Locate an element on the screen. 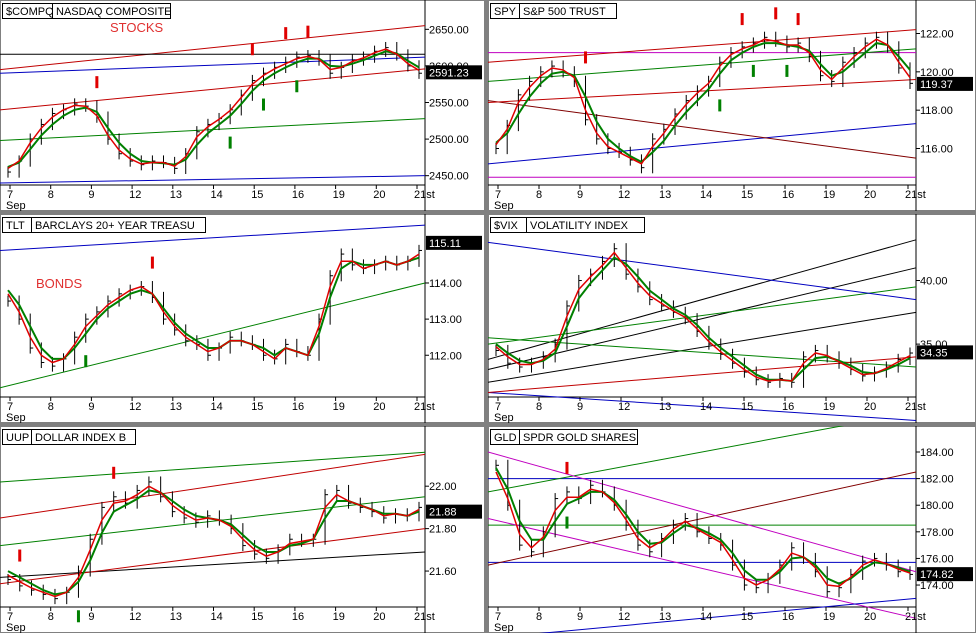 The width and height of the screenshot is (976, 633). symbol-label: SPY is located at coordinates (505, 12).